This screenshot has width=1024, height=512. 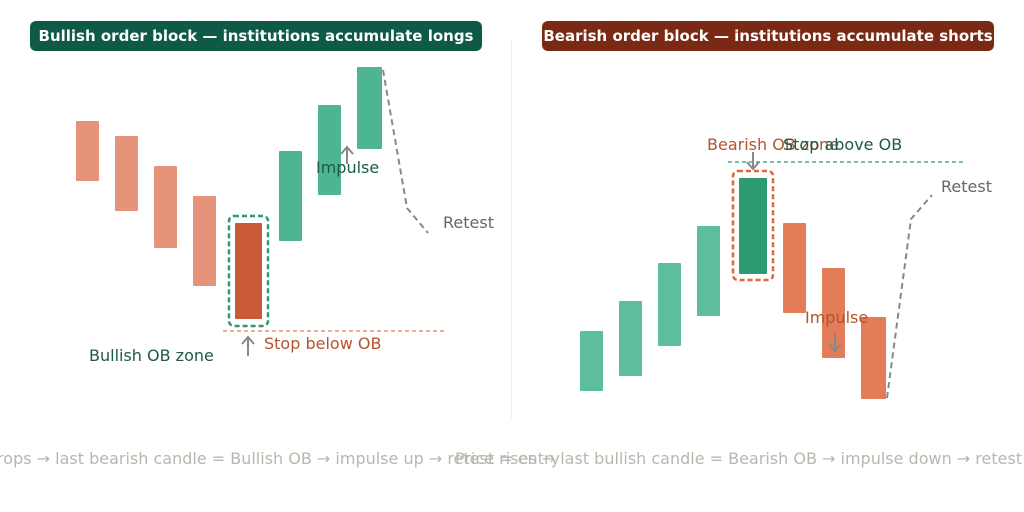 What do you see at coordinates (405, 151) in the screenshot?
I see `retest-path` at bounding box center [405, 151].